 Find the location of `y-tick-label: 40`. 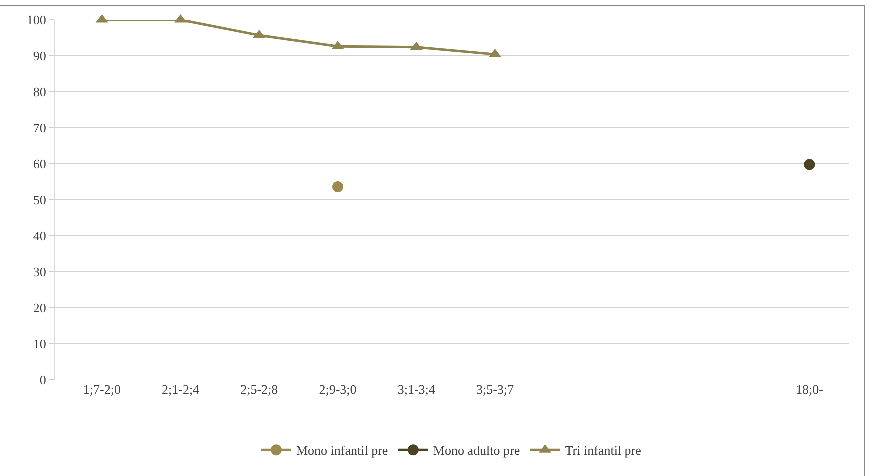

y-tick-label: 40 is located at coordinates (39, 236).